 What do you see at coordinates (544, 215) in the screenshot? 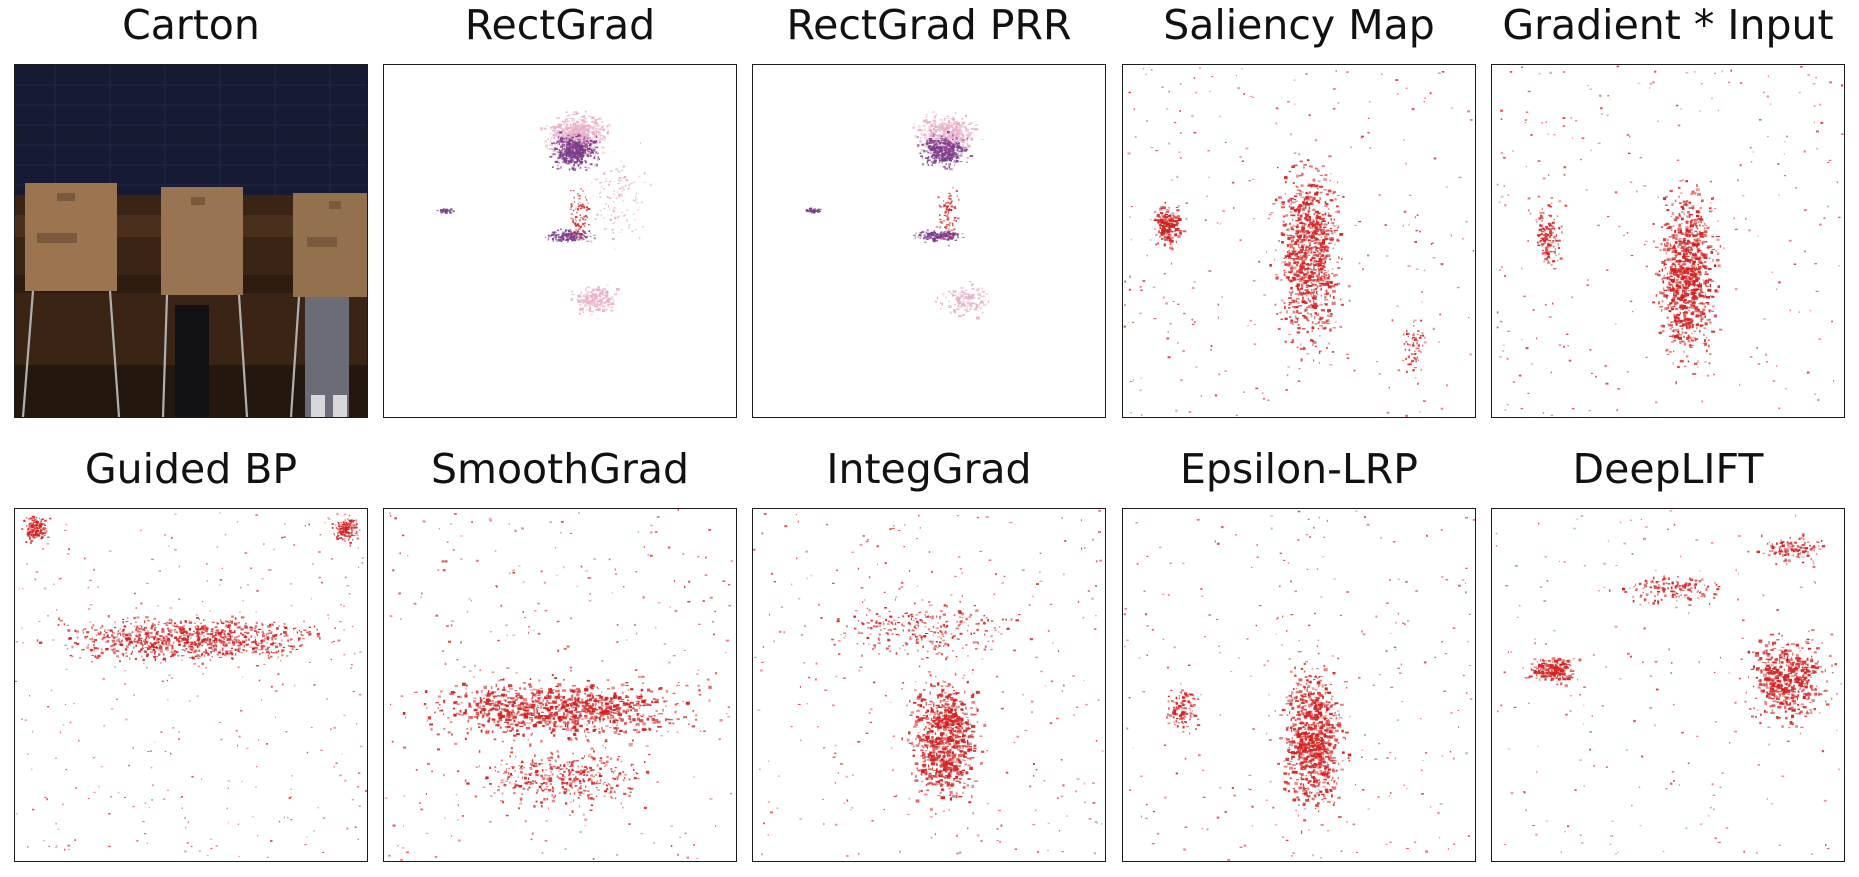
I see `rectgrad-map` at bounding box center [544, 215].